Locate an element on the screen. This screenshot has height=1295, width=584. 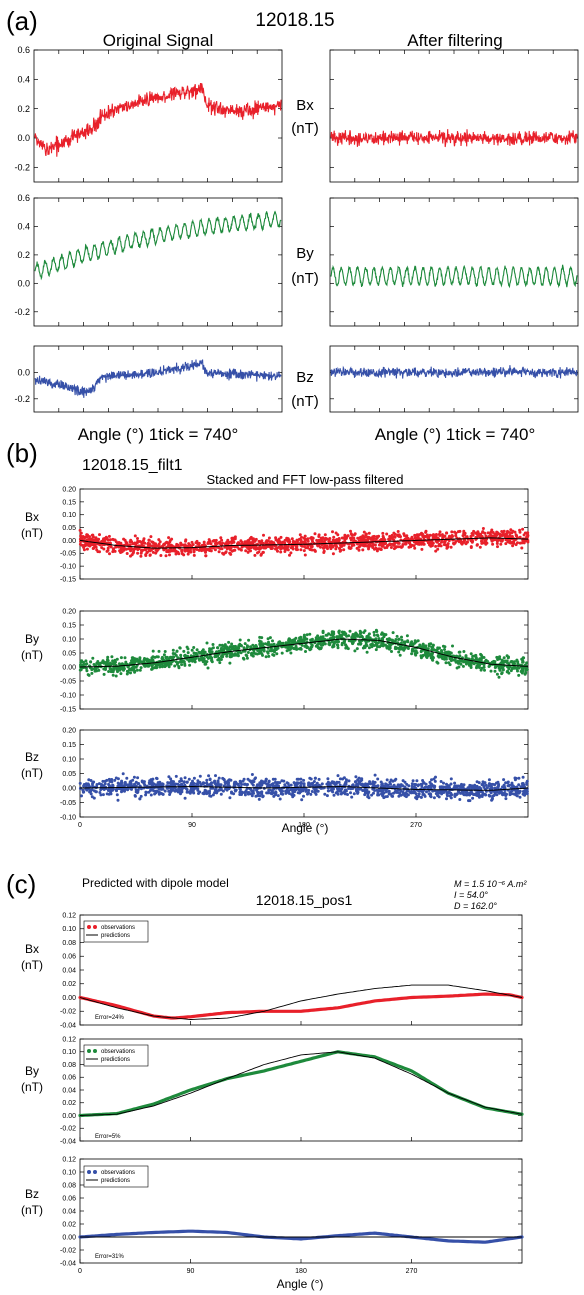
b-bx-ytick-label: 0.00 is located at coordinates (69, 541).